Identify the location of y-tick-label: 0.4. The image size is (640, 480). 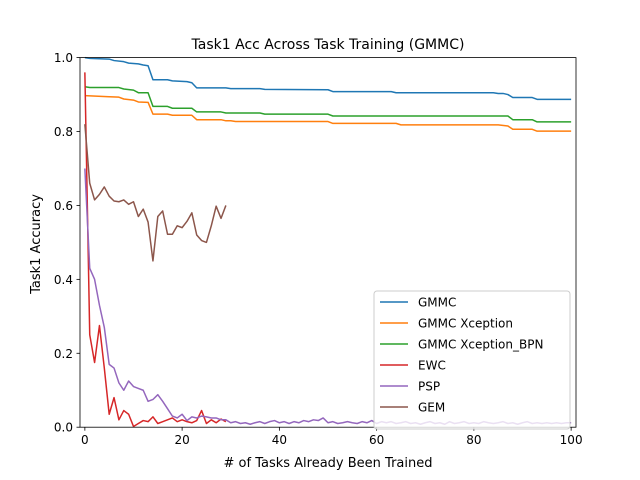
(63, 280).